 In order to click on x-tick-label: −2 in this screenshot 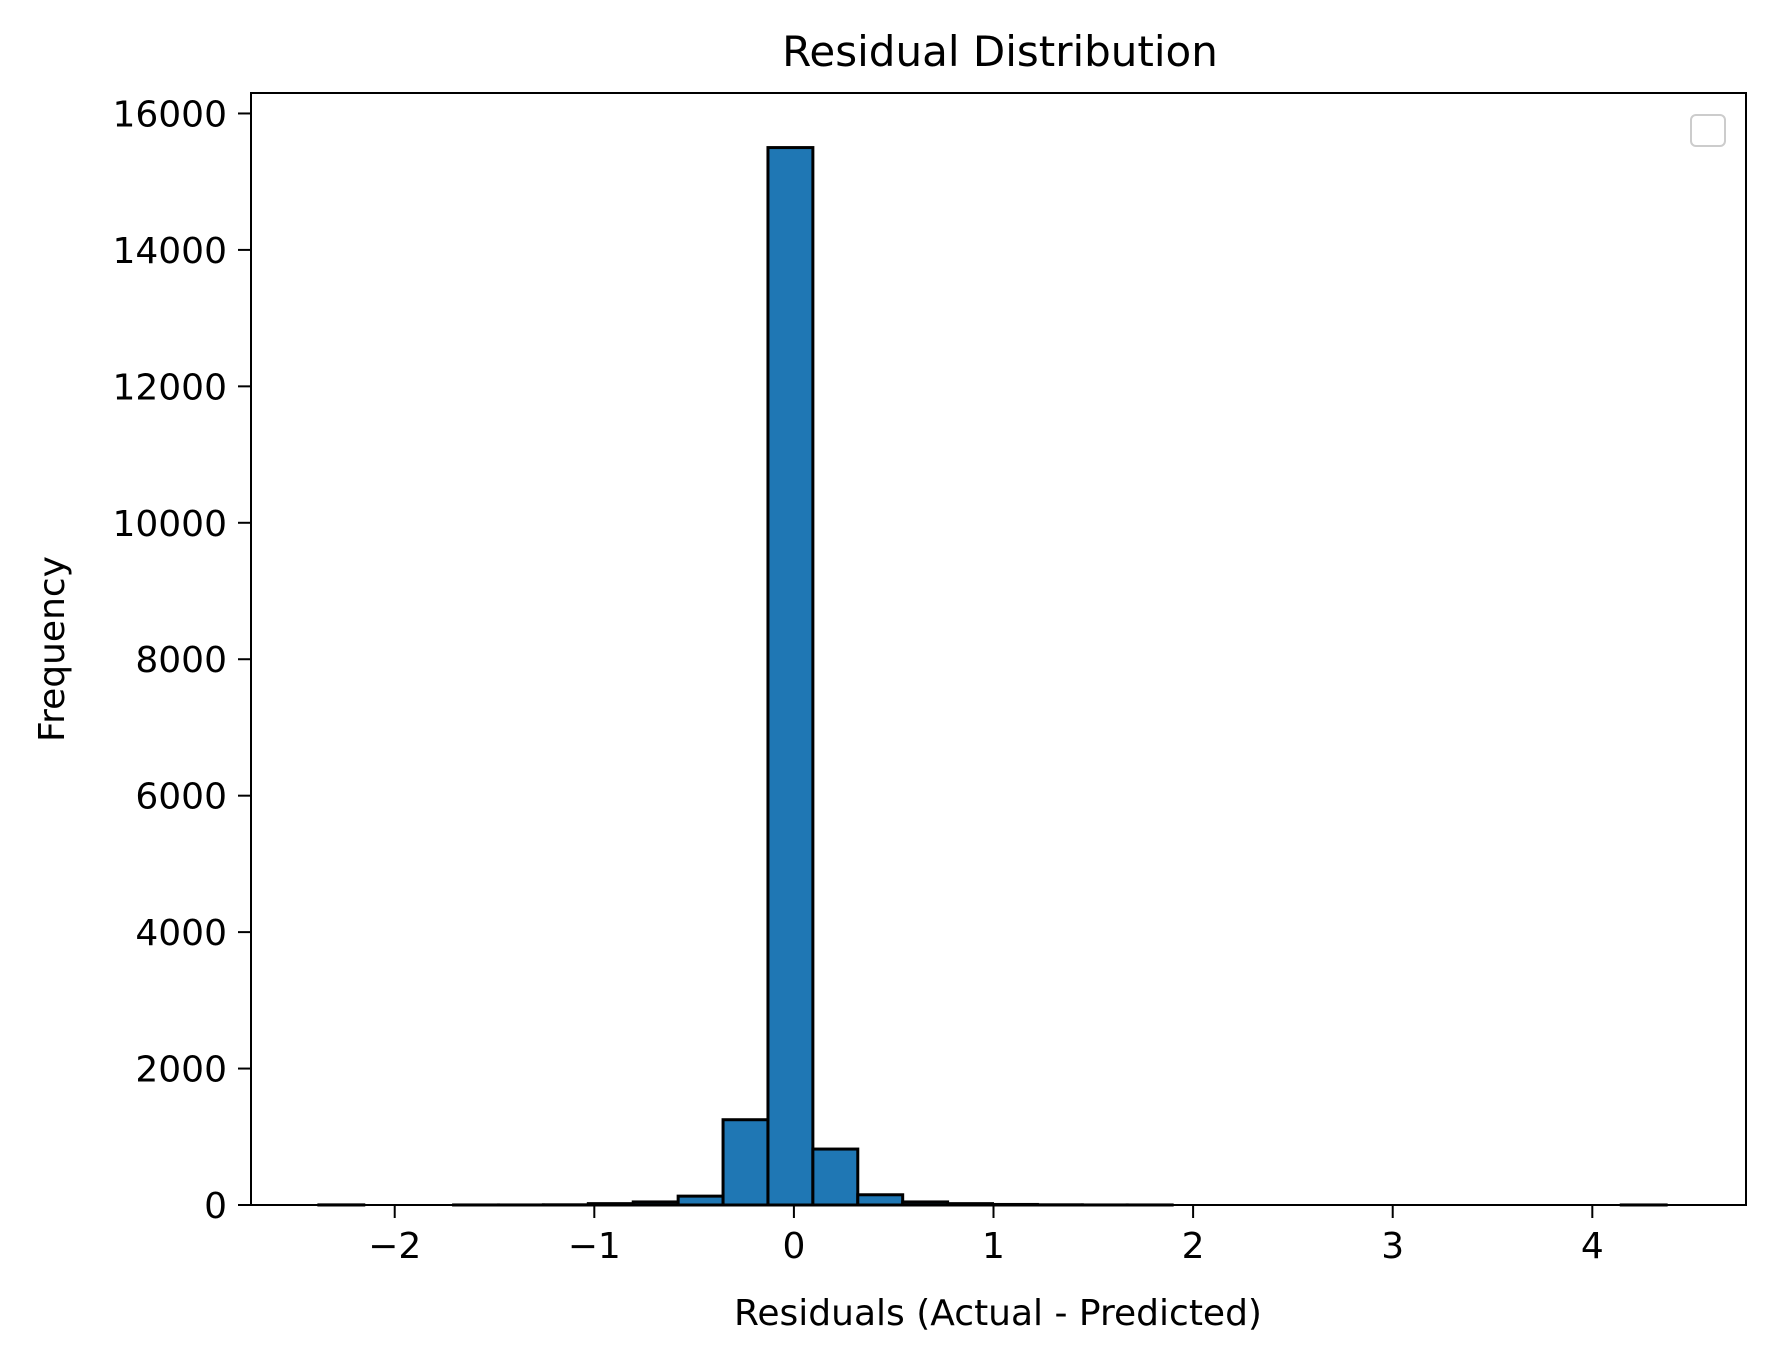, I will do `click(394, 1246)`.